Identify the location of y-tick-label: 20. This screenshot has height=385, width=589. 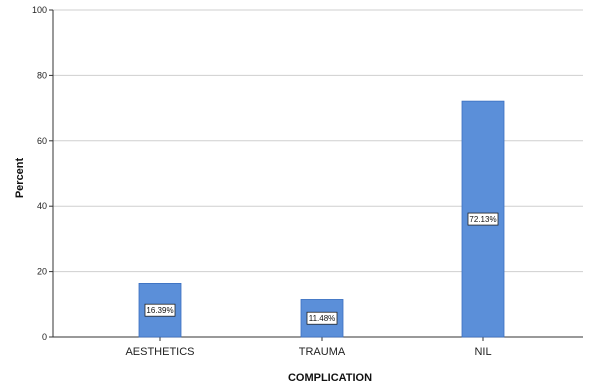
(42, 272).